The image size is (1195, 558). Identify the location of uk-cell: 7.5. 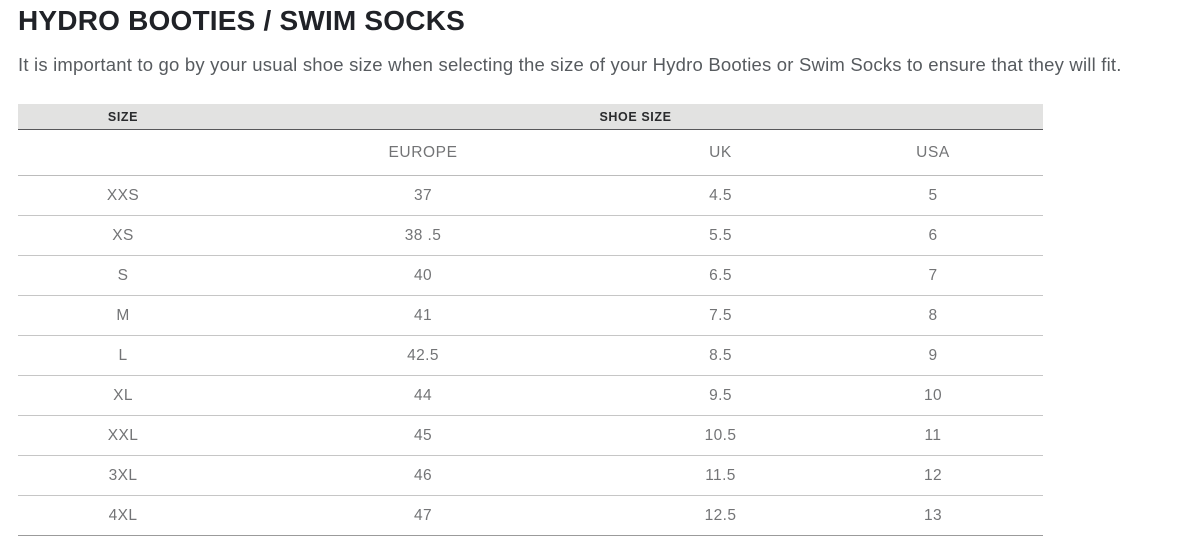
(720, 316).